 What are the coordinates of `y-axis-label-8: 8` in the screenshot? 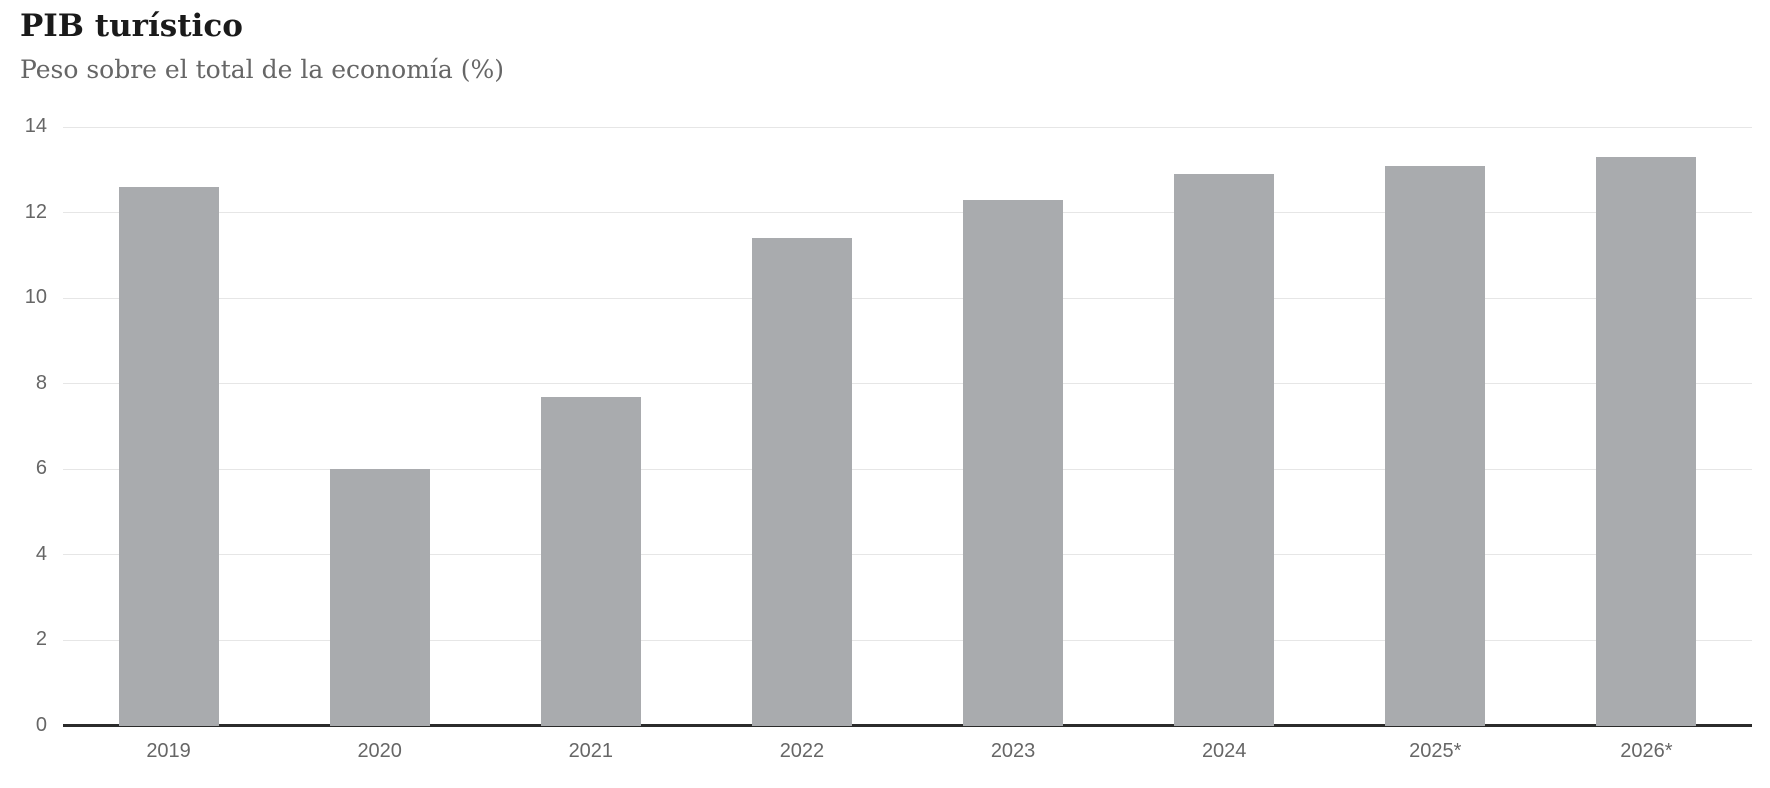 It's located at (41, 382).